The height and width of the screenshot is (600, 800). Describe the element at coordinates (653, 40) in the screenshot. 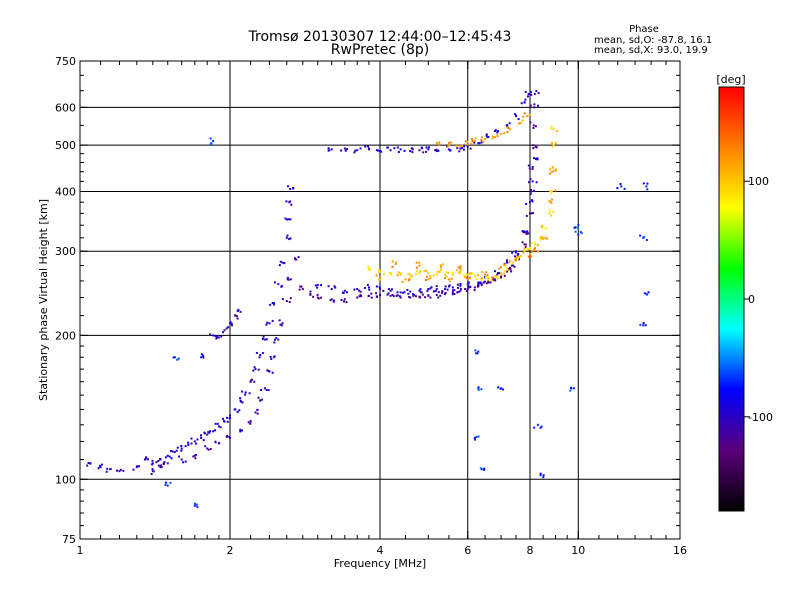

I see `phase-info-o: mean, sd,O: -87.8, 16.1` at that location.